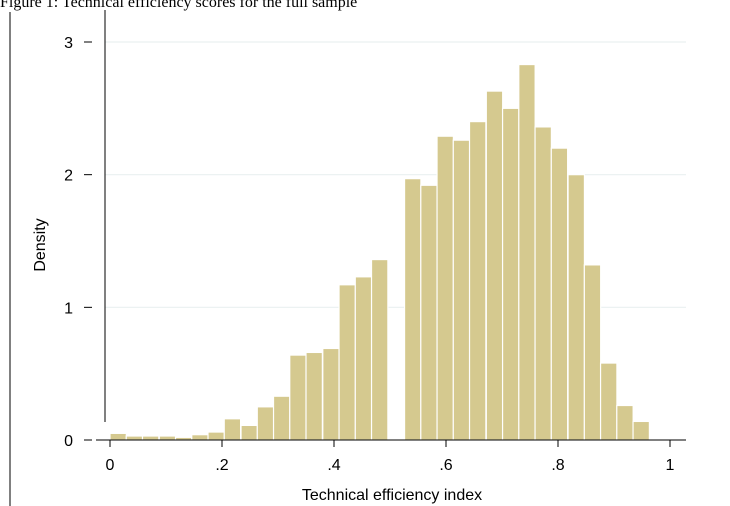 The height and width of the screenshot is (506, 730). Describe the element at coordinates (68, 176) in the screenshot. I see `y-tick-label: 2` at that location.